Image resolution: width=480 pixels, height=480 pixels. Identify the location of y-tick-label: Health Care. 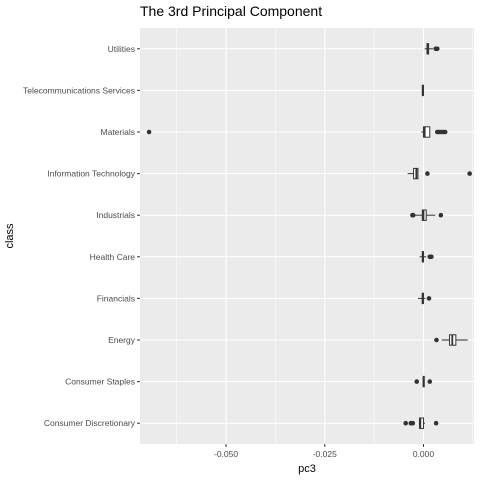
(113, 257).